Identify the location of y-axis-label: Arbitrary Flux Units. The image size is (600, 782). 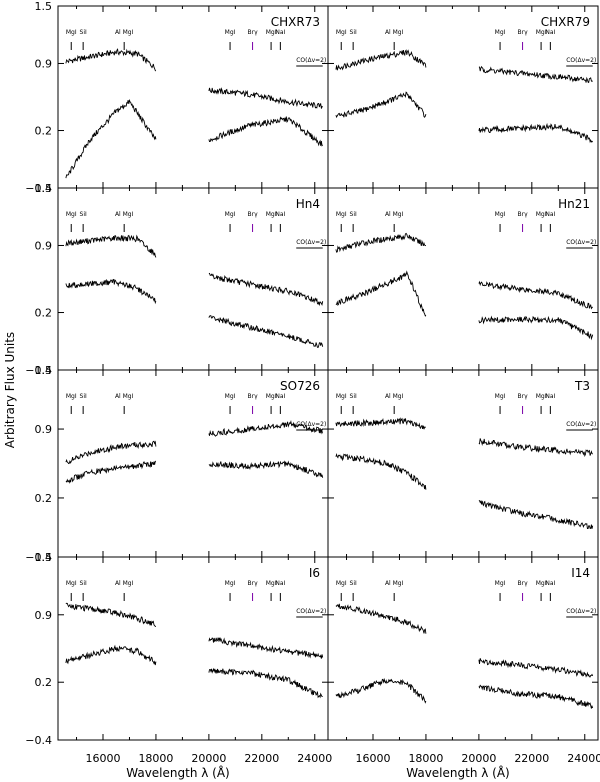
(10, 390).